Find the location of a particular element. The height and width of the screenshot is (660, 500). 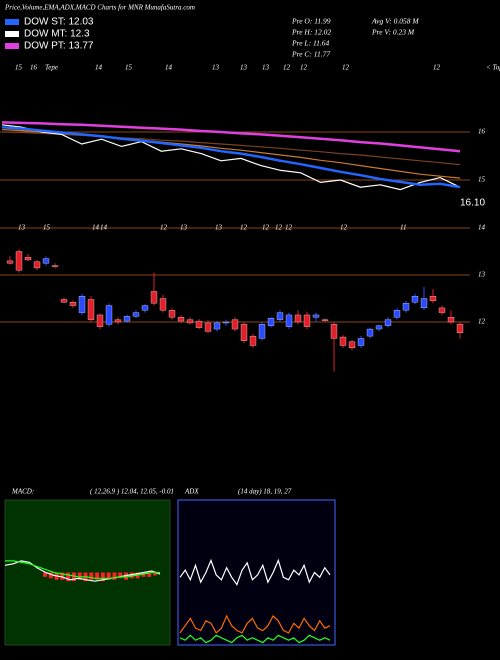

info-text: Pre L: 11.64 is located at coordinates (310, 43).